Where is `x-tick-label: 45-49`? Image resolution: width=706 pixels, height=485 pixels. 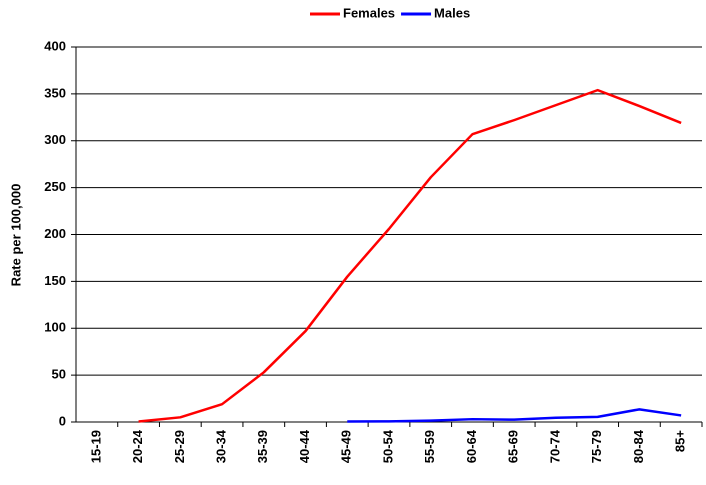 x-tick-label: 45-49 is located at coordinates (346, 446).